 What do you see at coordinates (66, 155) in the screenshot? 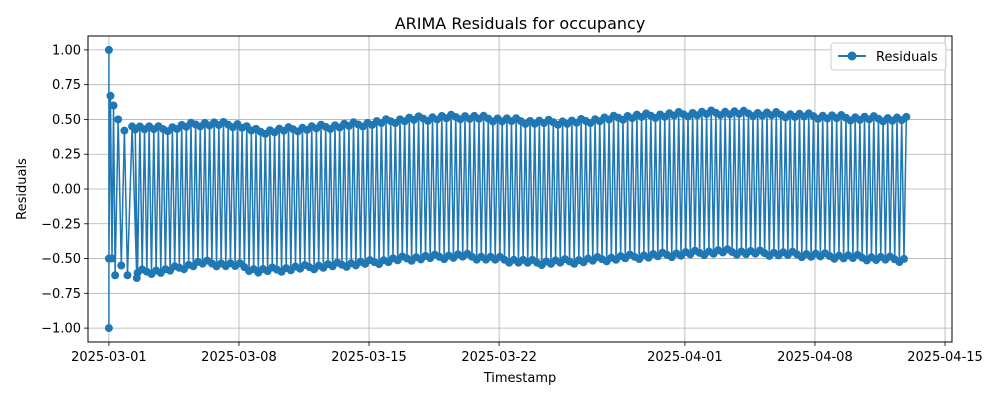
I see `y-tick-label: 0.25` at bounding box center [66, 155].